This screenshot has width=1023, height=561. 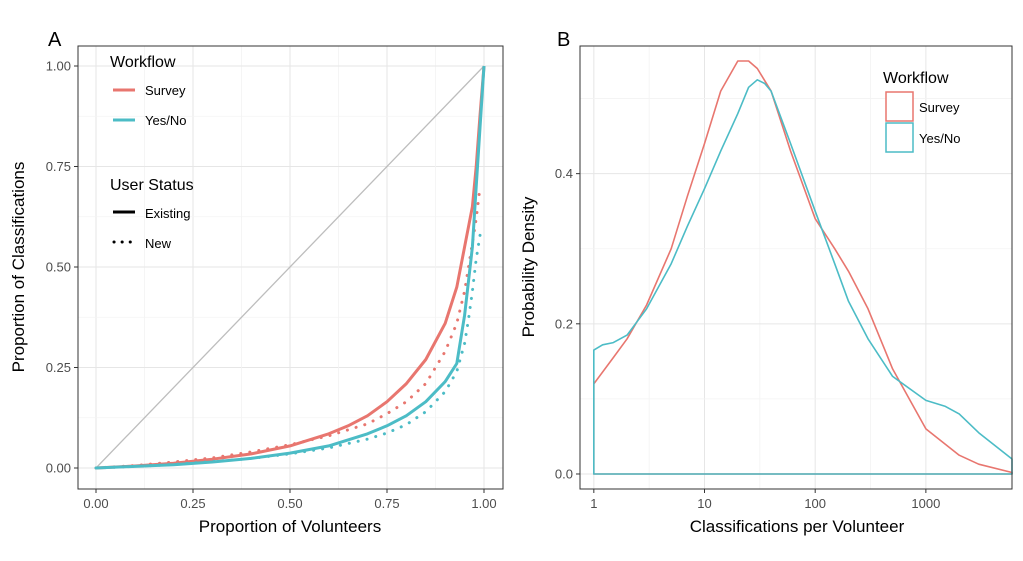 What do you see at coordinates (564, 173) in the screenshot?
I see `y-tick-label: 0.4` at bounding box center [564, 173].